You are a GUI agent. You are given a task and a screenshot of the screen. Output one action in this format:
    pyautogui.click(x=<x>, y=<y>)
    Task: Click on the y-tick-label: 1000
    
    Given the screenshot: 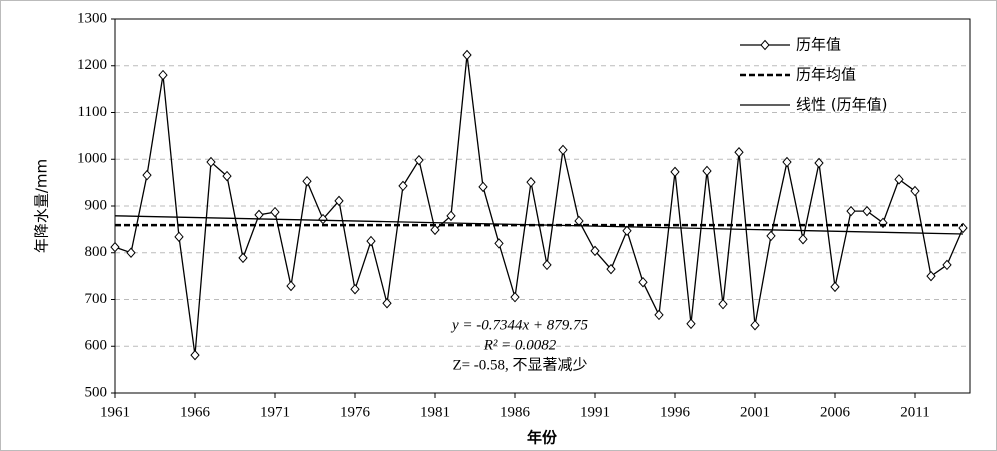 What is the action you would take?
    pyautogui.click(x=92, y=159)
    